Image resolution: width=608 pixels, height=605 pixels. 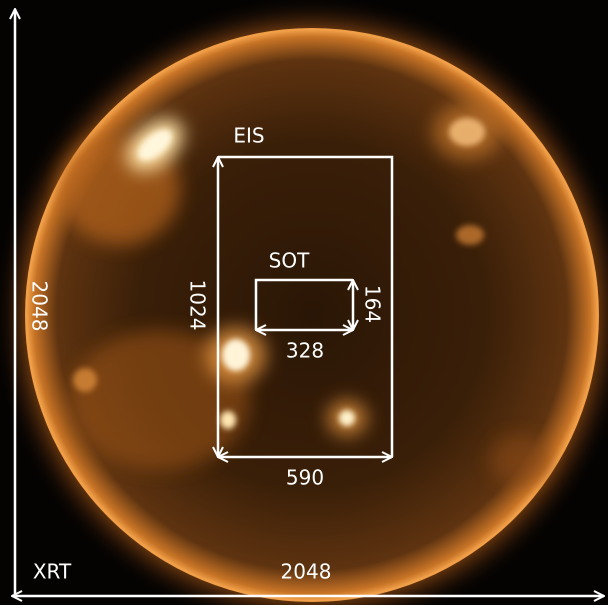 I want to click on eis-height-label: 1024, so click(x=198, y=305).